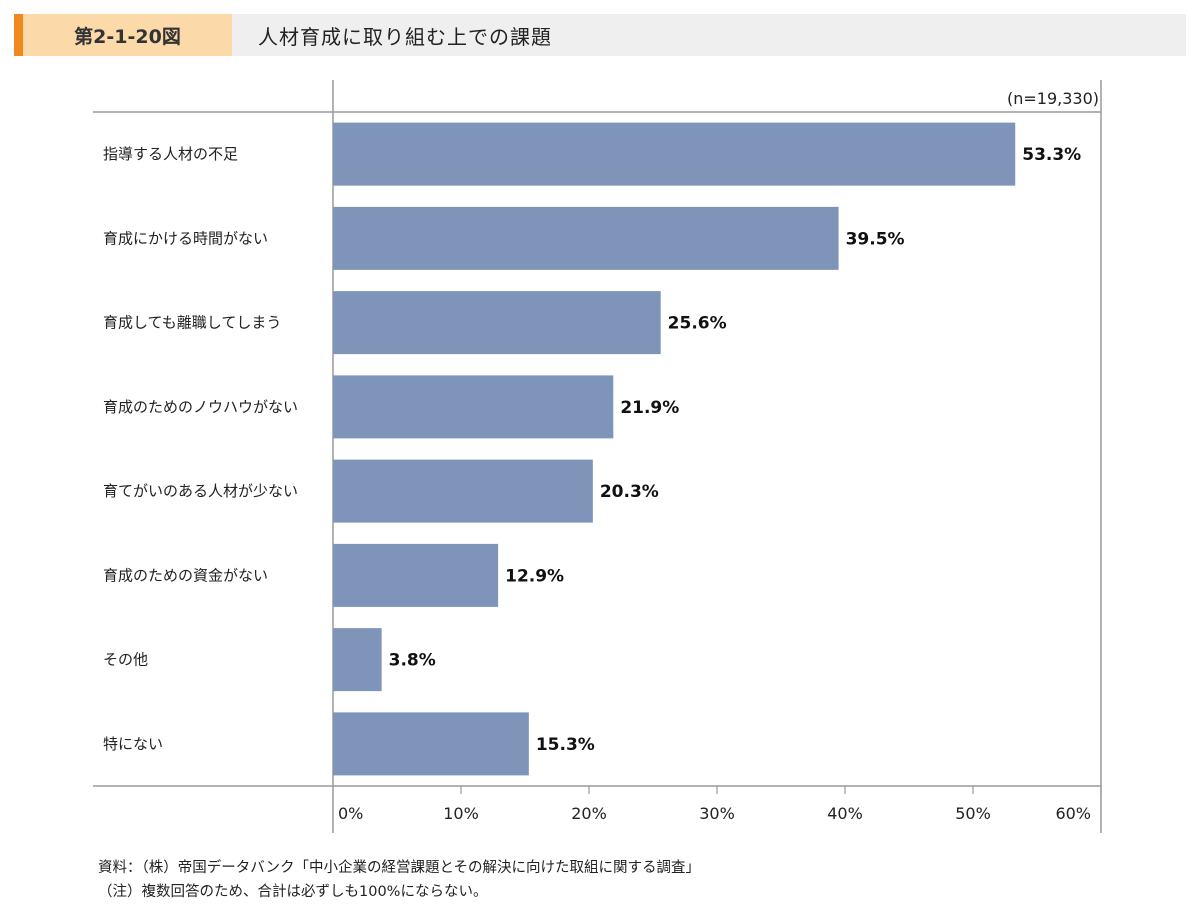 The image size is (1200, 908). Describe the element at coordinates (170, 154) in the screenshot. I see `category-label: 指導する人材の不足` at that location.